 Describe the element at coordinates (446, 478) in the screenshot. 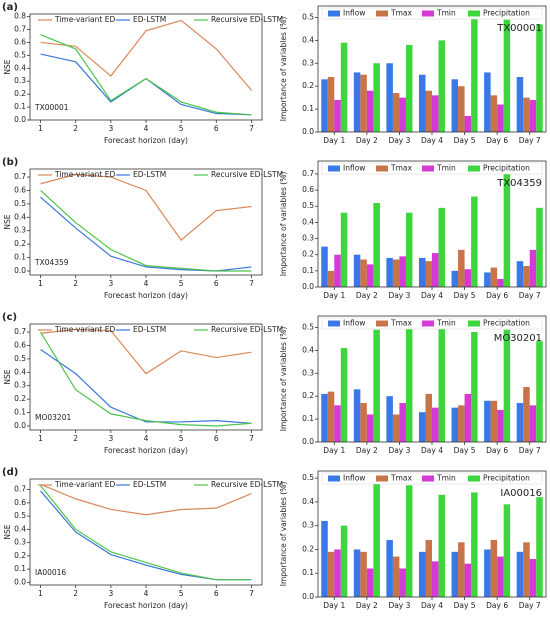

I see `legend-label: Tmin` at that location.